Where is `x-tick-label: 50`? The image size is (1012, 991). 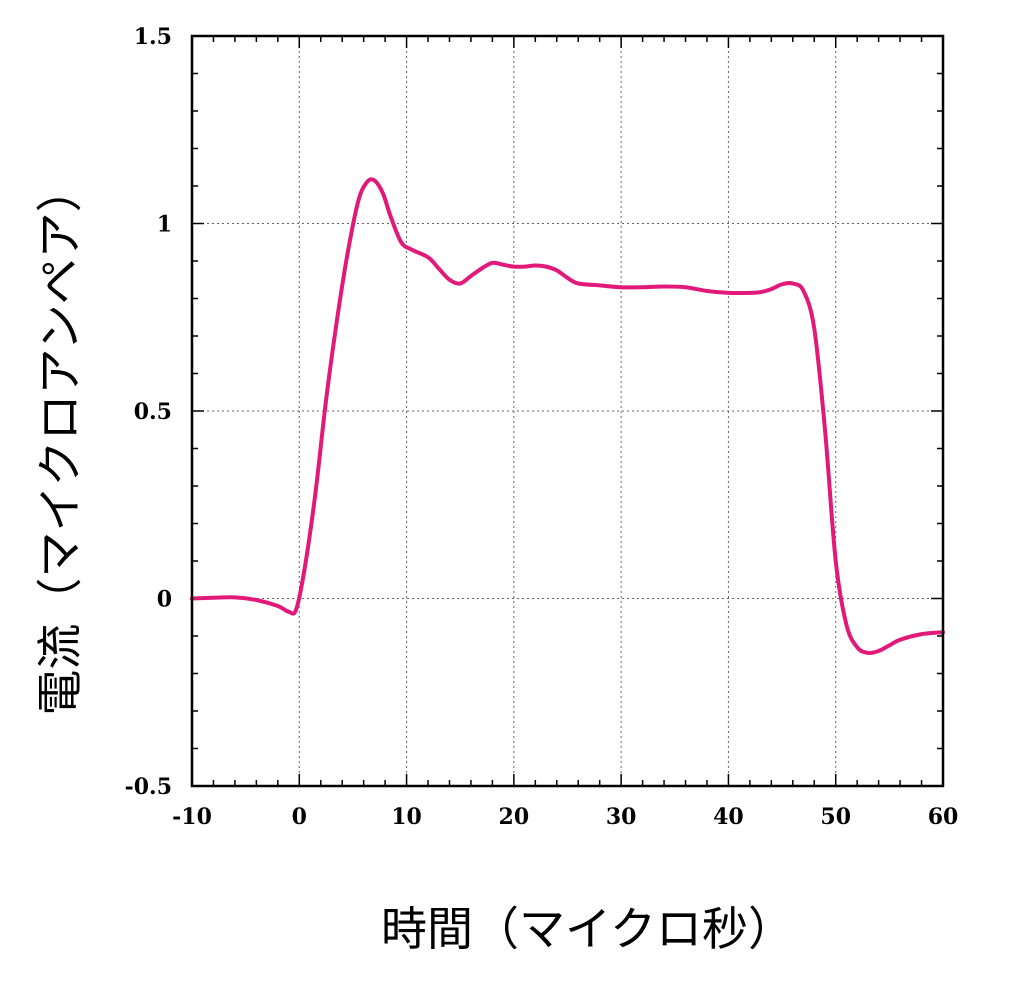
x-tick-label: 50 is located at coordinates (835, 817).